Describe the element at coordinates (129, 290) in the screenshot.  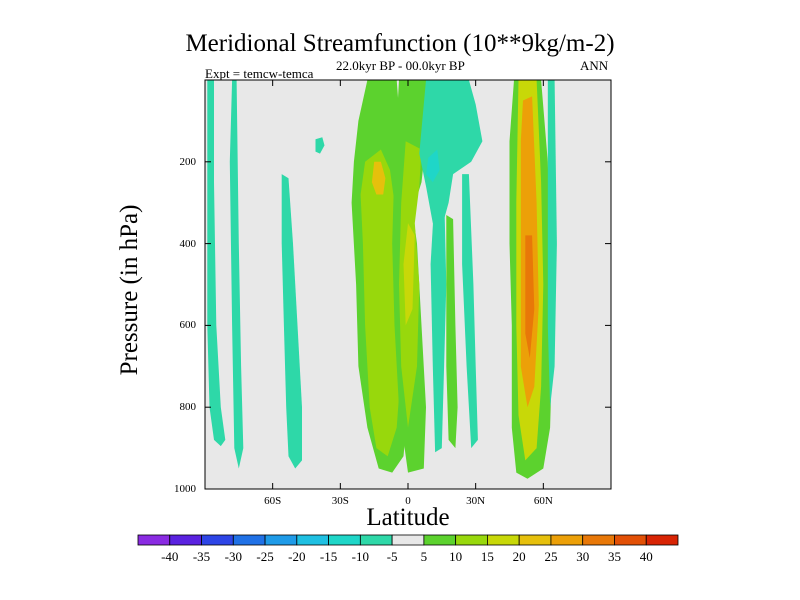
I see `y-axis-label: Pressure (in hPa)` at that location.